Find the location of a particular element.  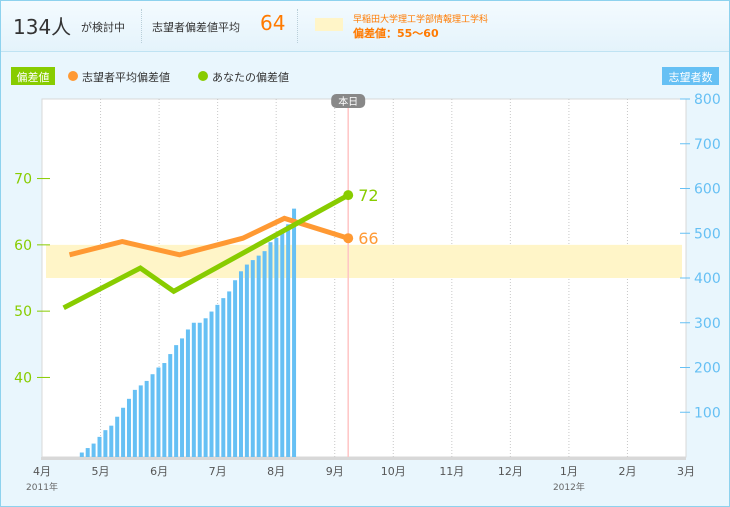

x-tick-label: 8月 is located at coordinates (276, 471).